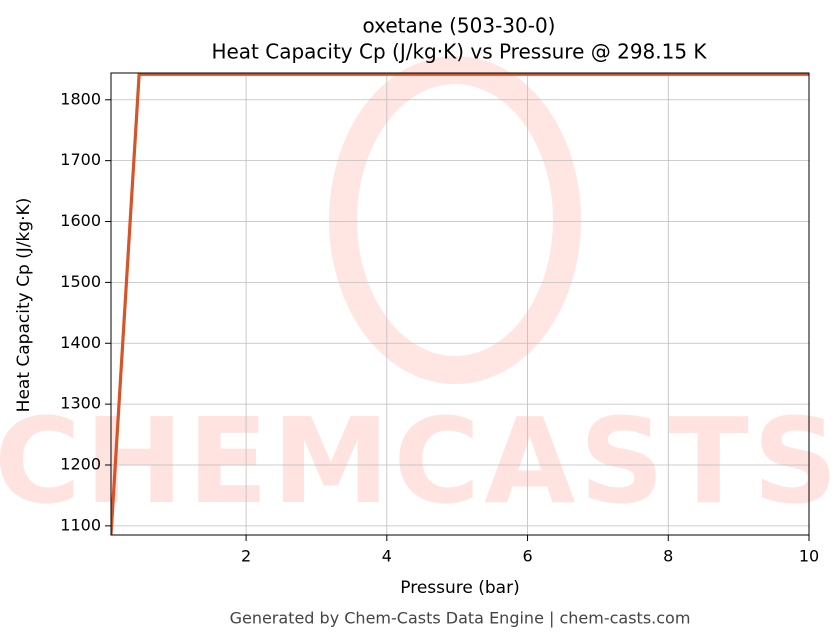 This screenshot has height=644, width=836. What do you see at coordinates (387, 556) in the screenshot?
I see `x-tick-label: 4` at bounding box center [387, 556].